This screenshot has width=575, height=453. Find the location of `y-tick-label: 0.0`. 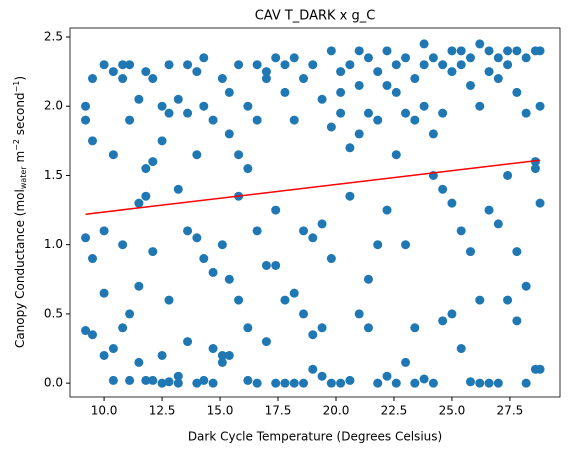

y-tick-label: 0.0 is located at coordinates (53, 383).